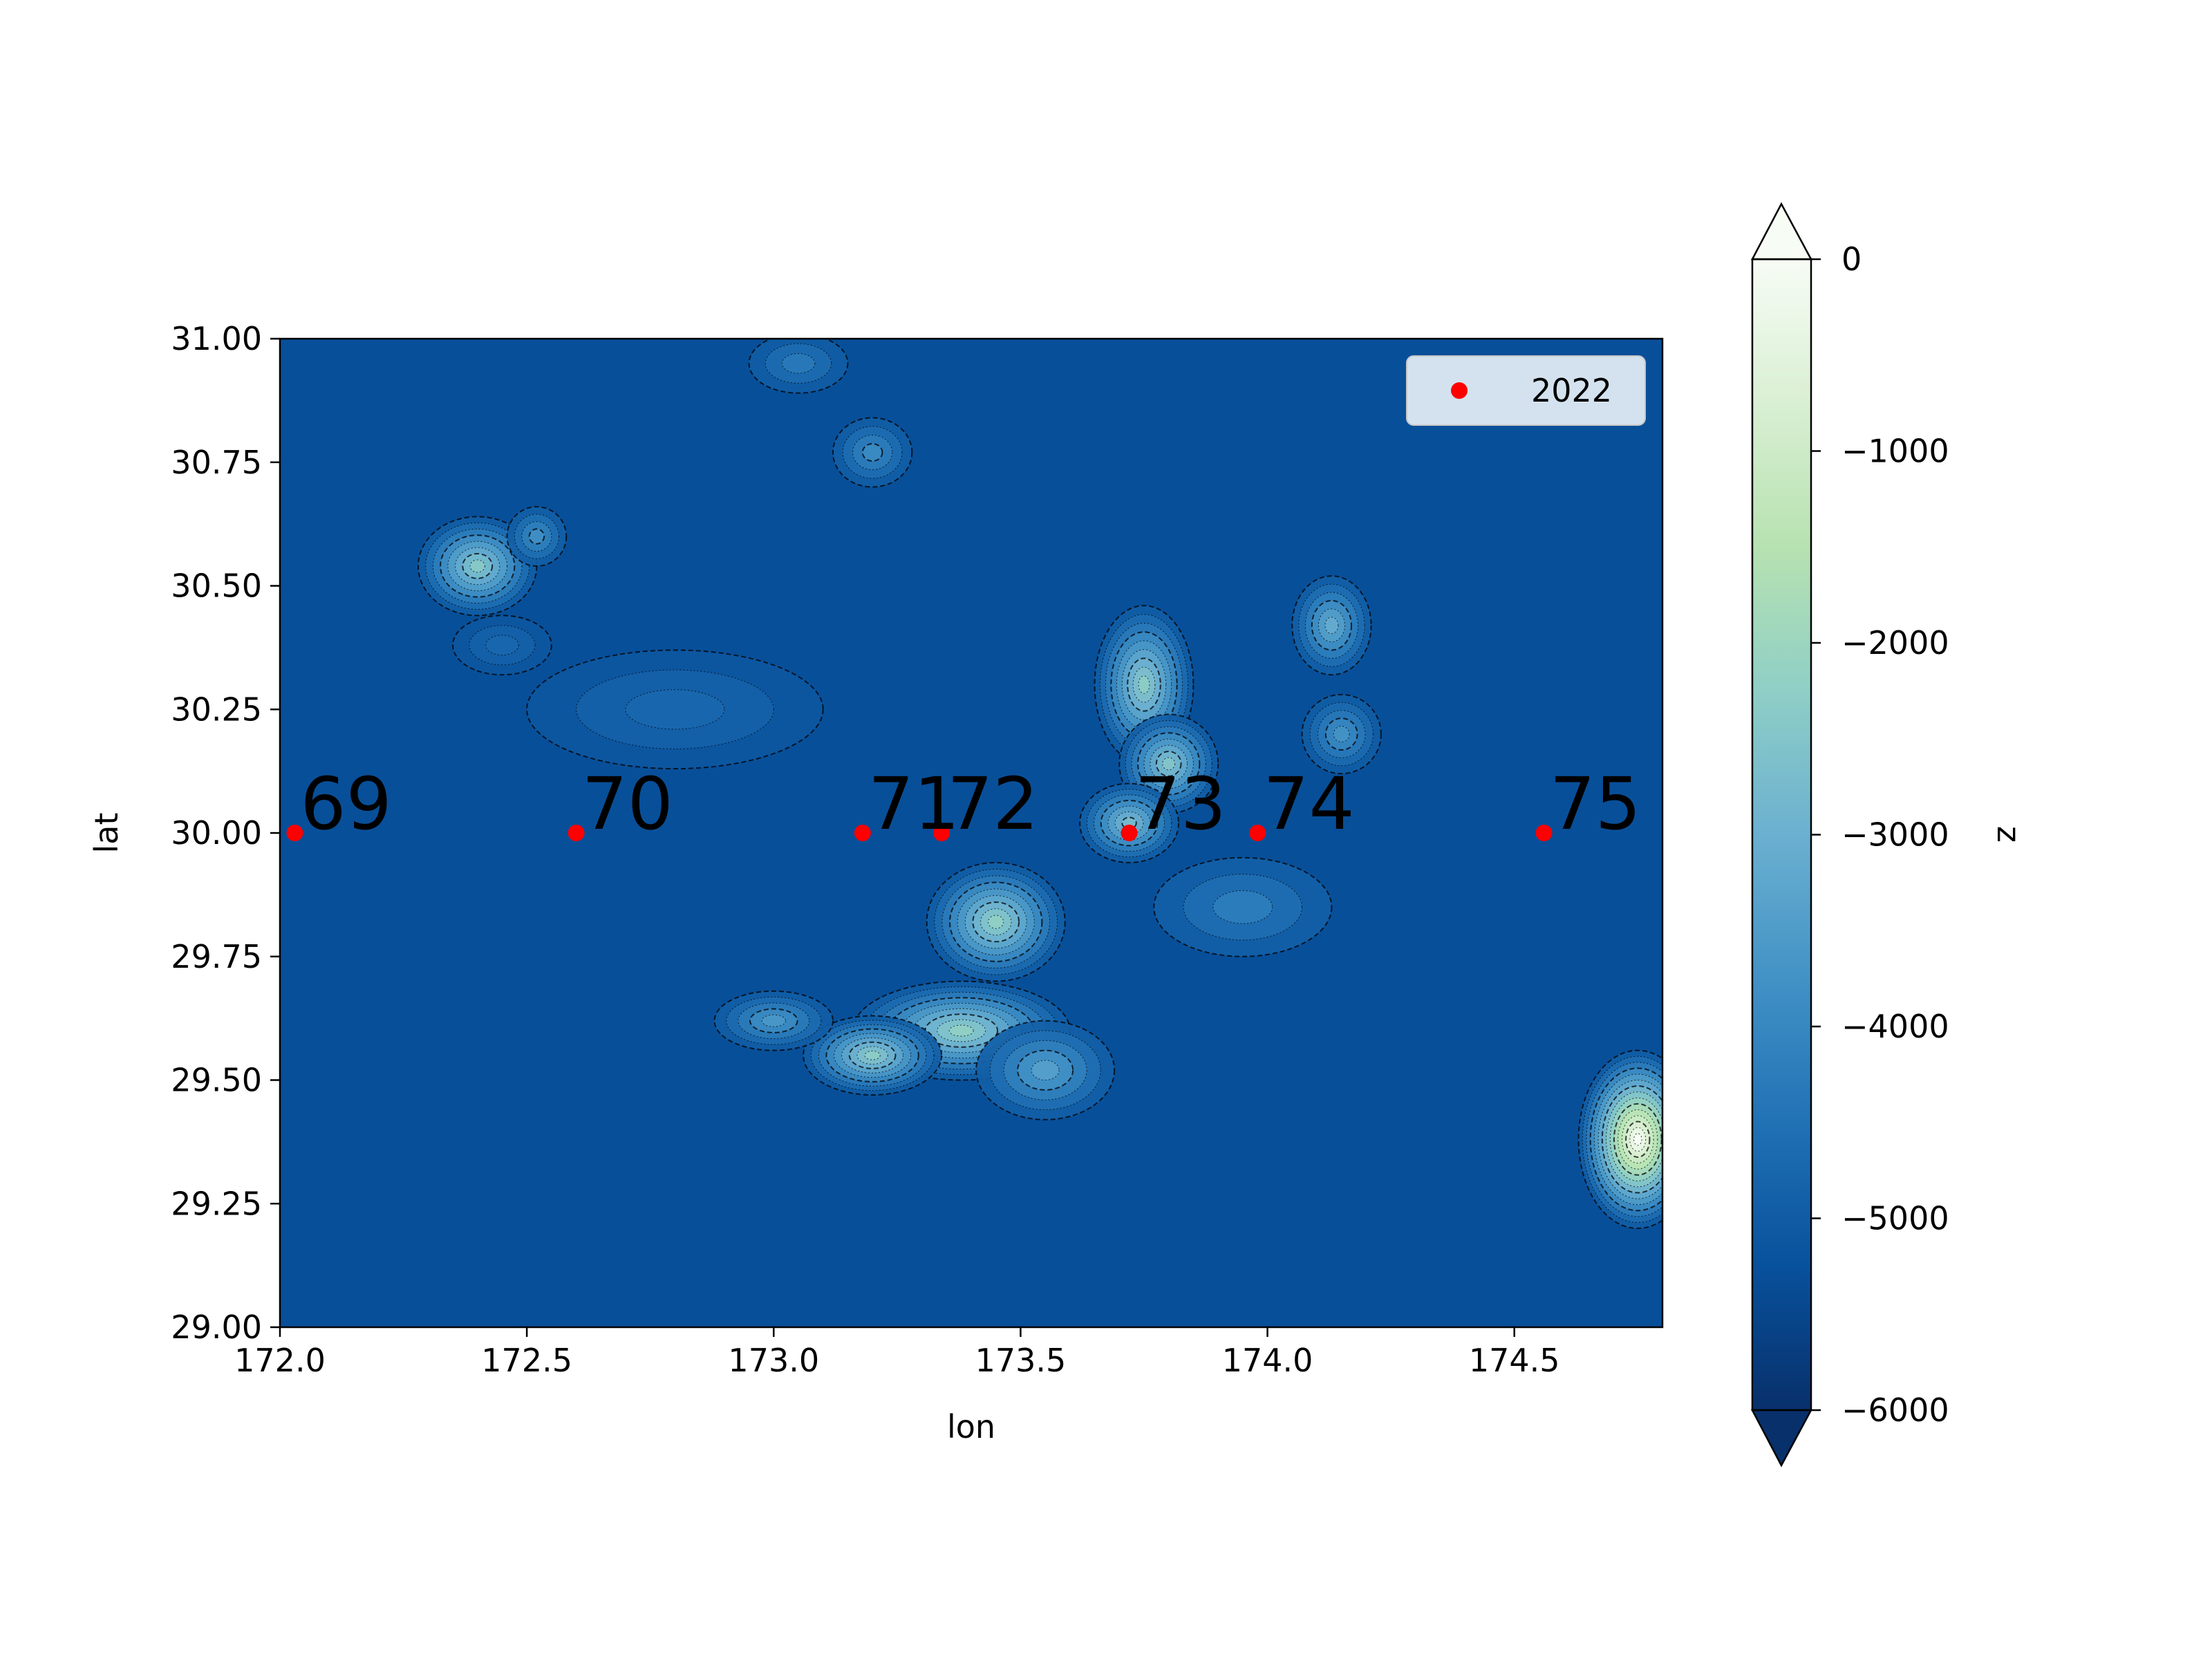  Describe the element at coordinates (2008, 835) in the screenshot. I see `colorbar-label: z` at that location.